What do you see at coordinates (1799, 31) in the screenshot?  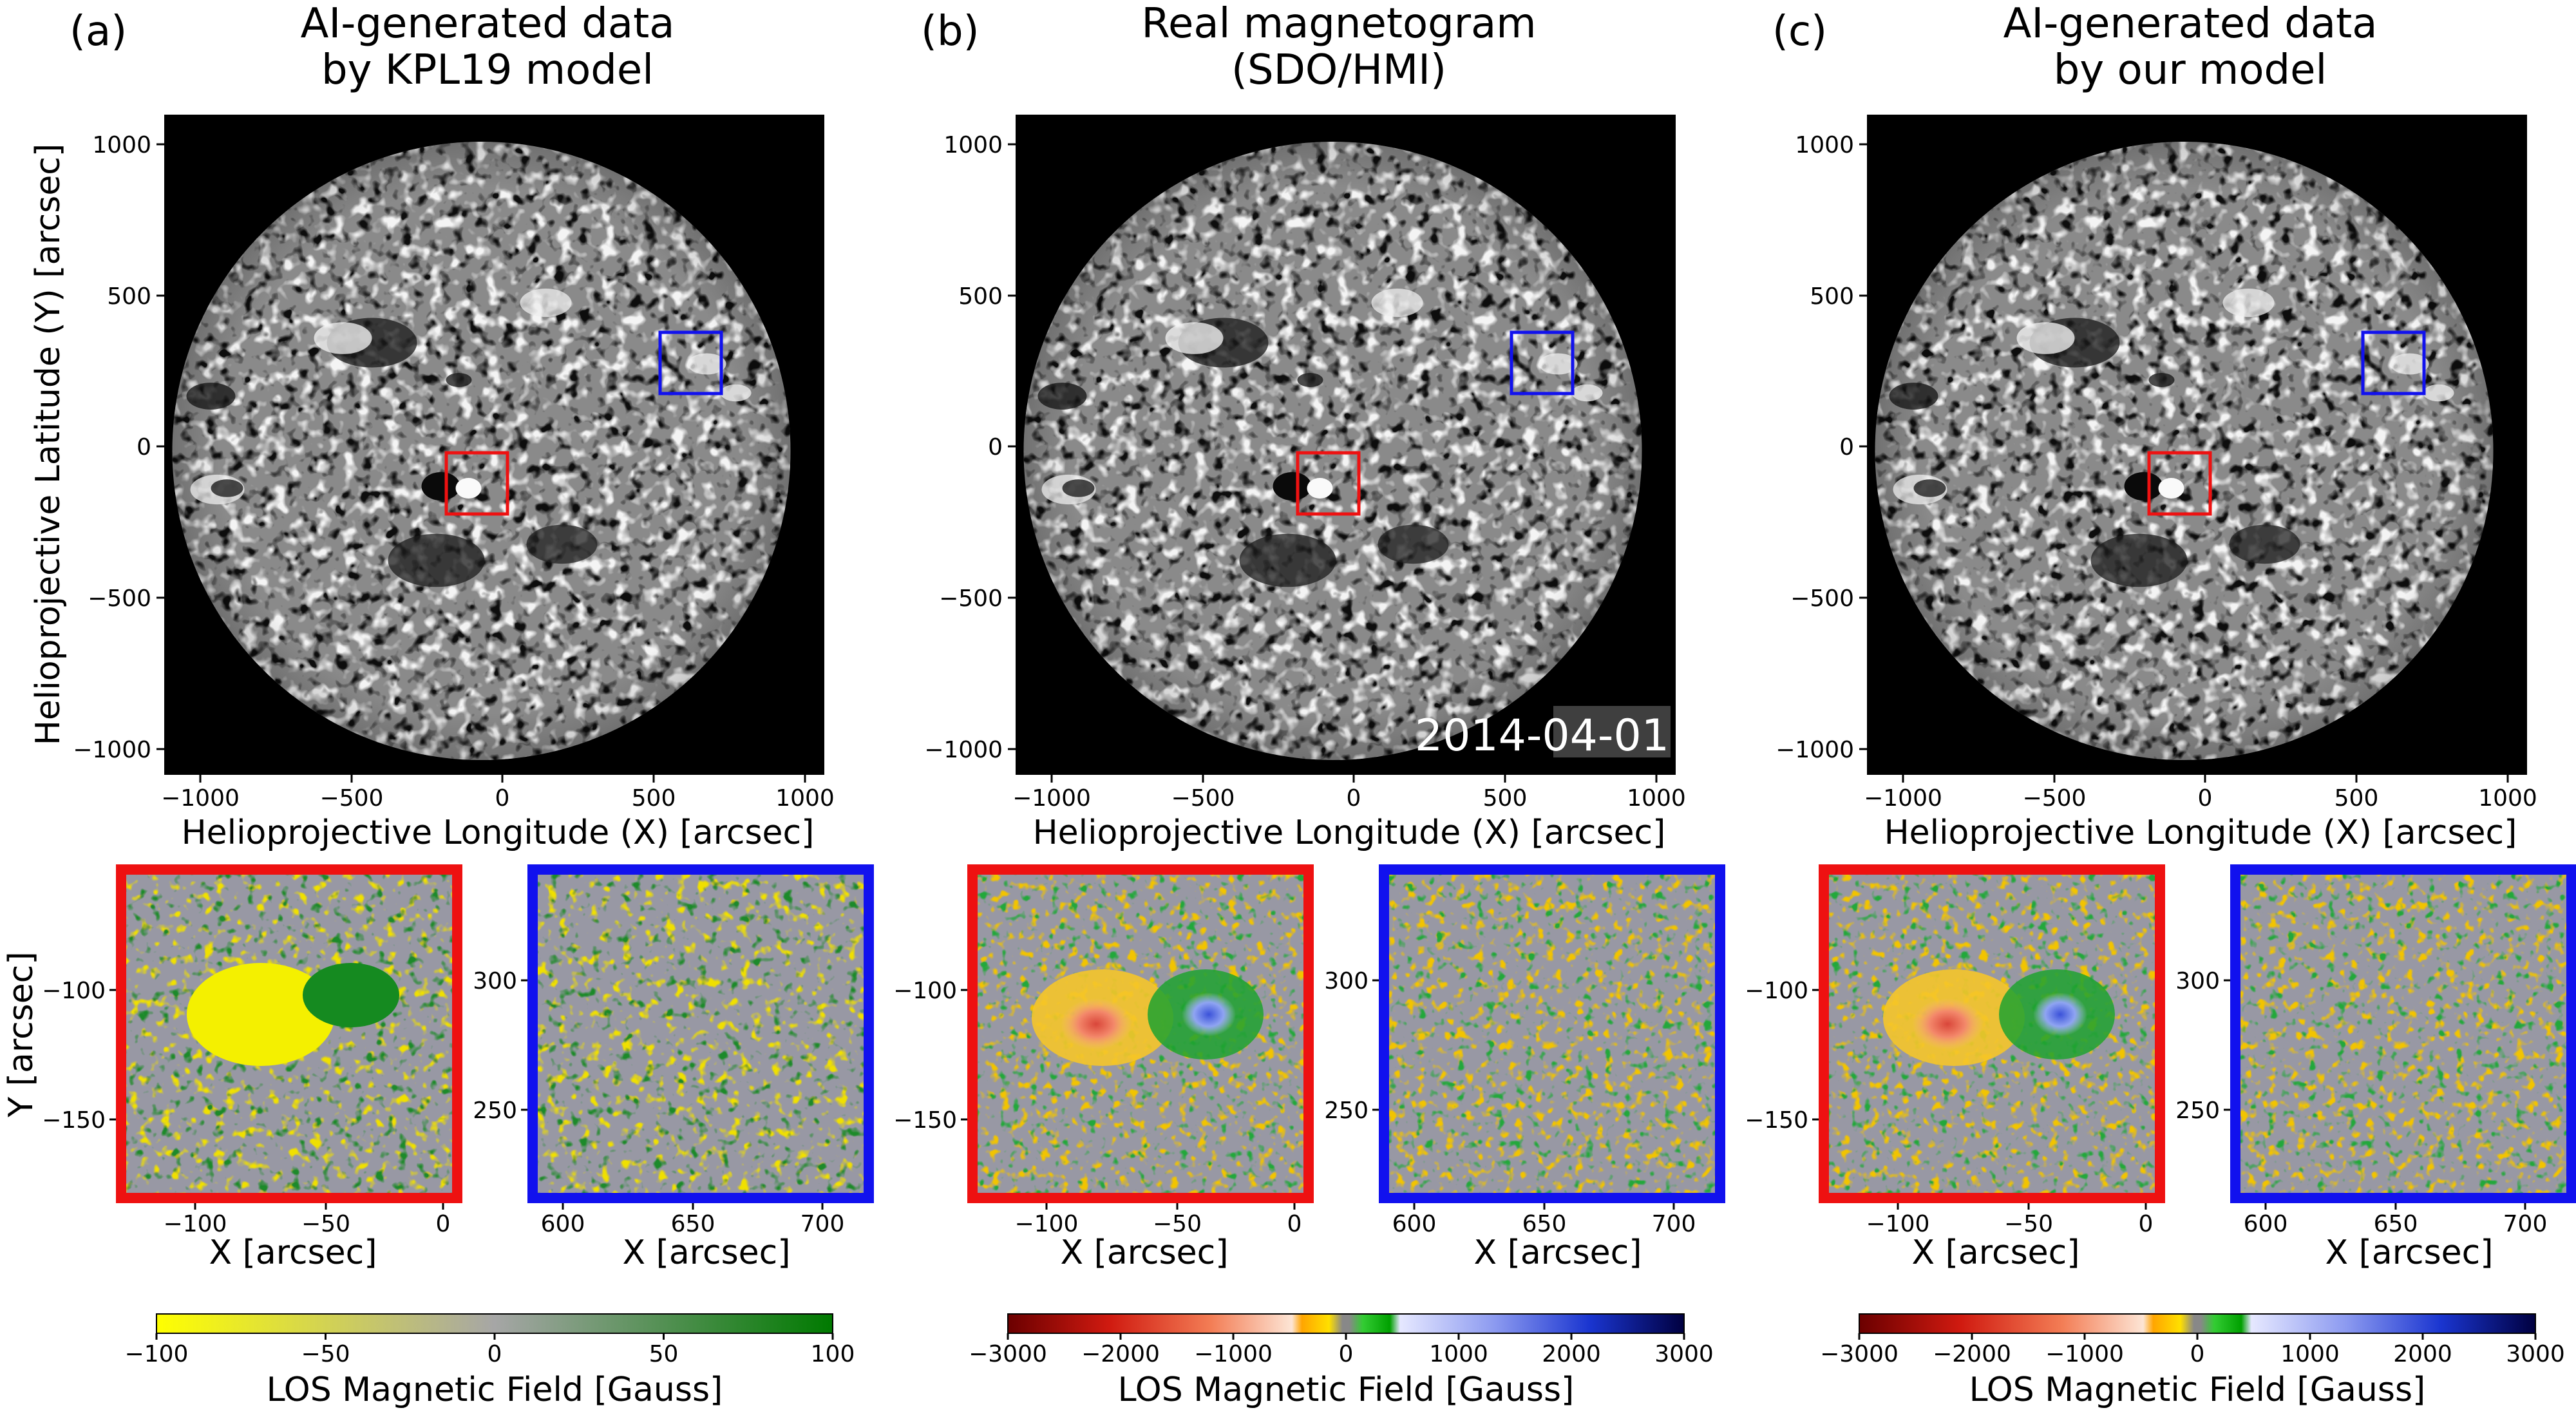 I see `panel-label: (c)` at bounding box center [1799, 31].